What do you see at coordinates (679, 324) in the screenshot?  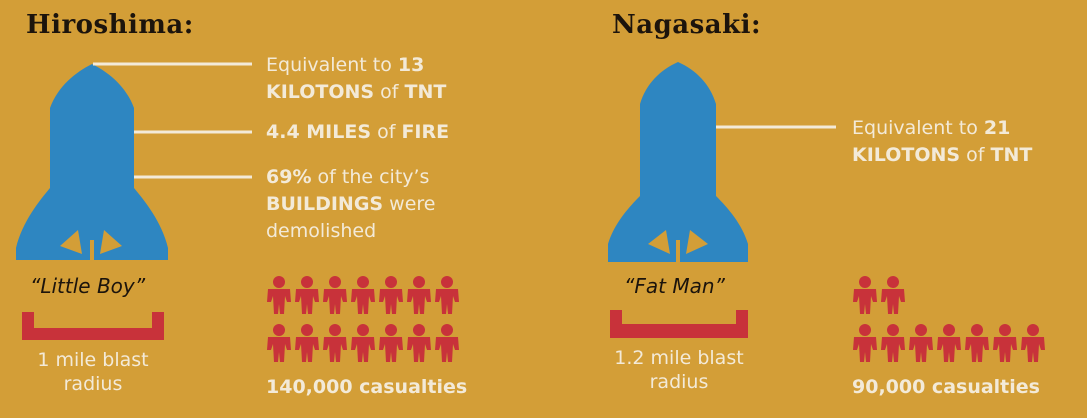 I see `nagasaki-blast-radius-icon` at bounding box center [679, 324].